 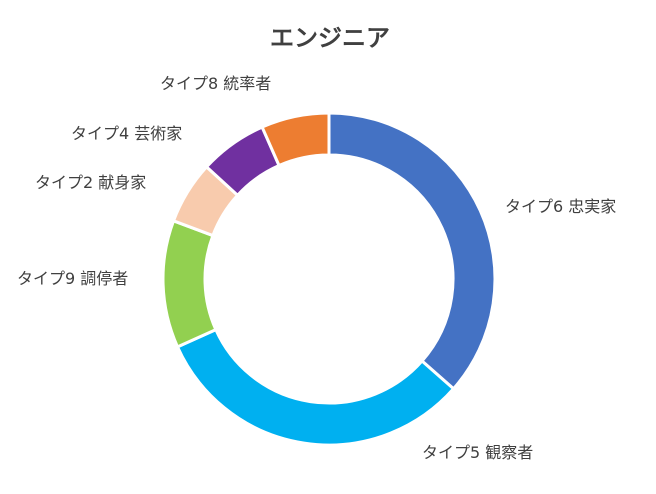 I want to click on chart-title: エンジニア, so click(x=330, y=38).